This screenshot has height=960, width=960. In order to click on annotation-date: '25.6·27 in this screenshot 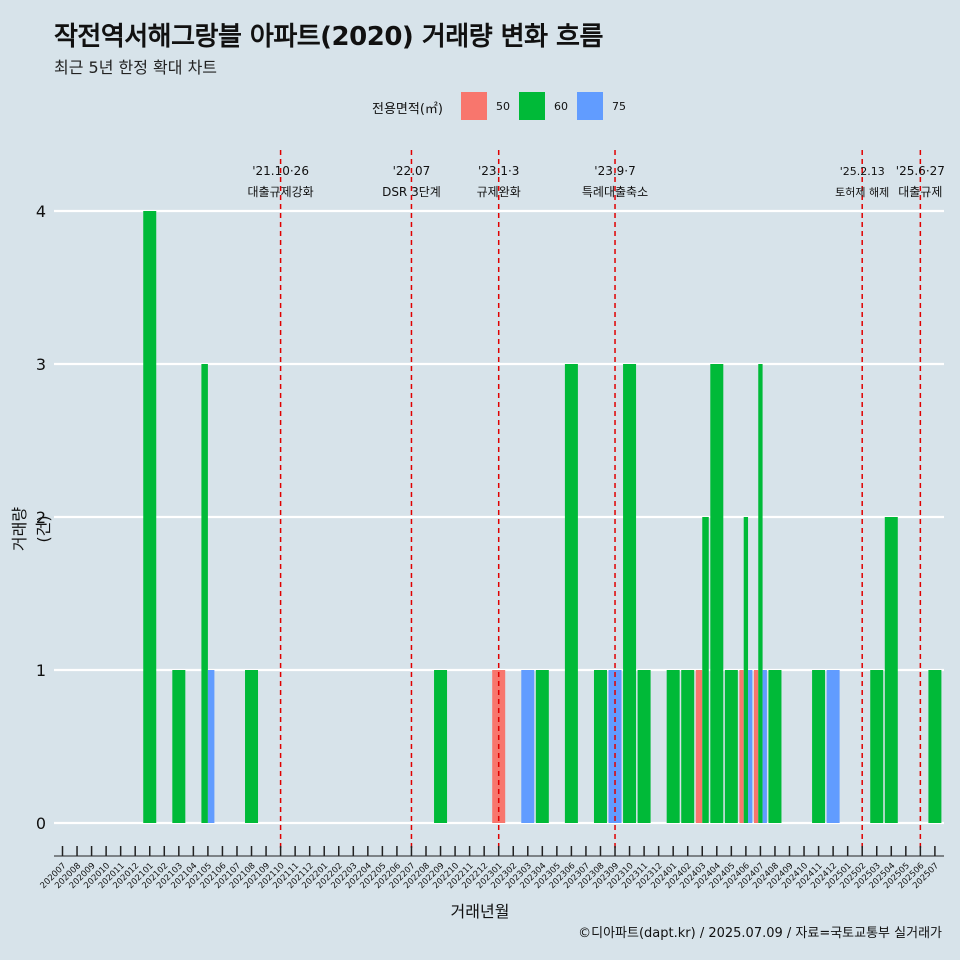, I will do `click(920, 171)`.